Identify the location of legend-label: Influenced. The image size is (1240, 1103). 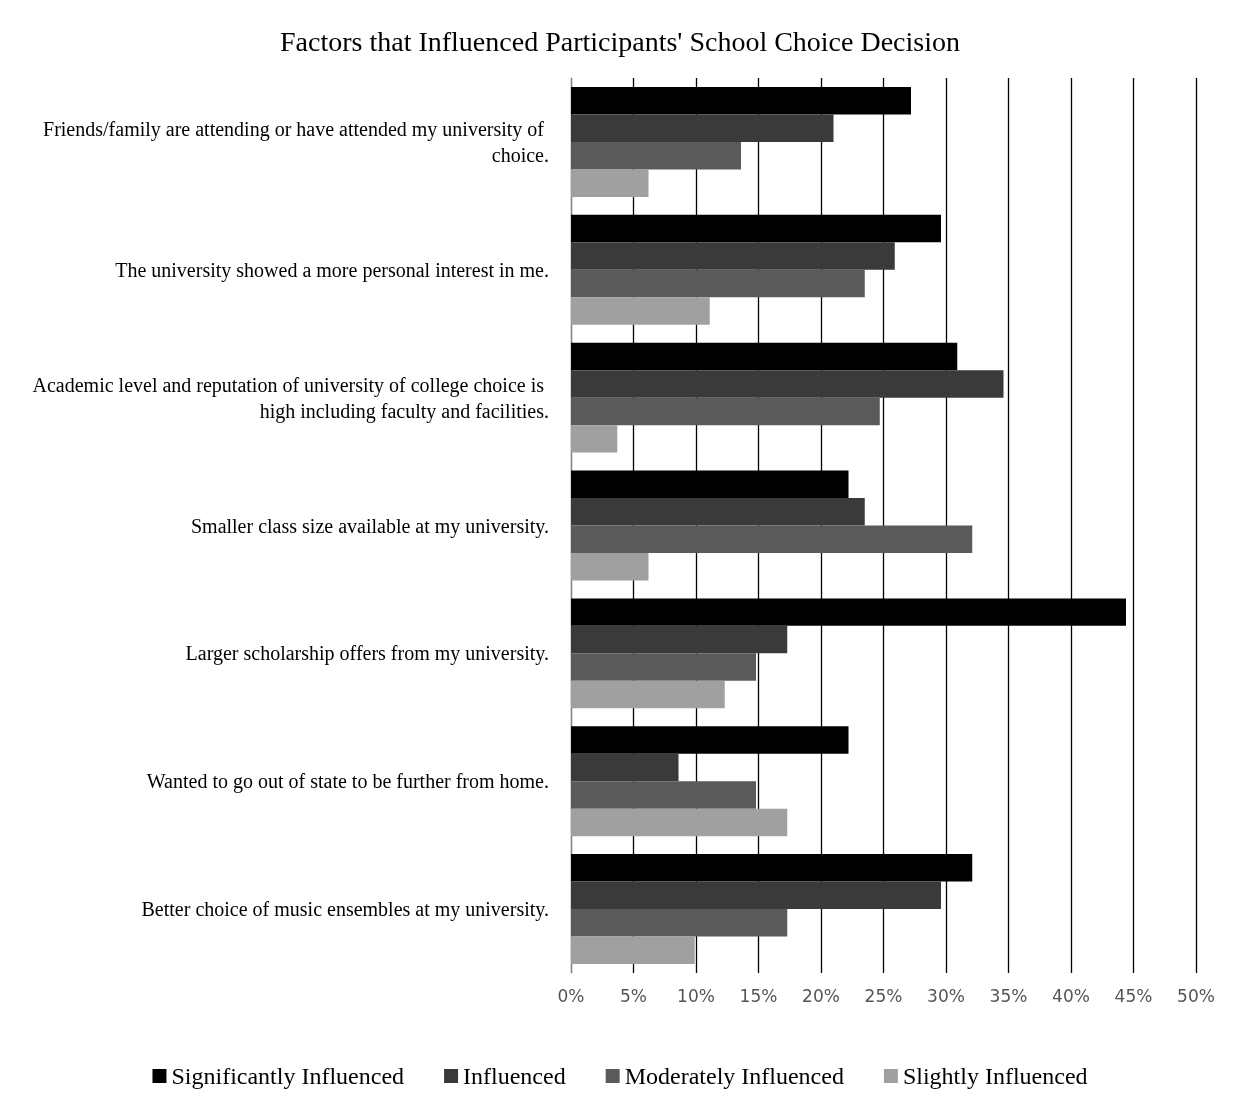
(514, 1076).